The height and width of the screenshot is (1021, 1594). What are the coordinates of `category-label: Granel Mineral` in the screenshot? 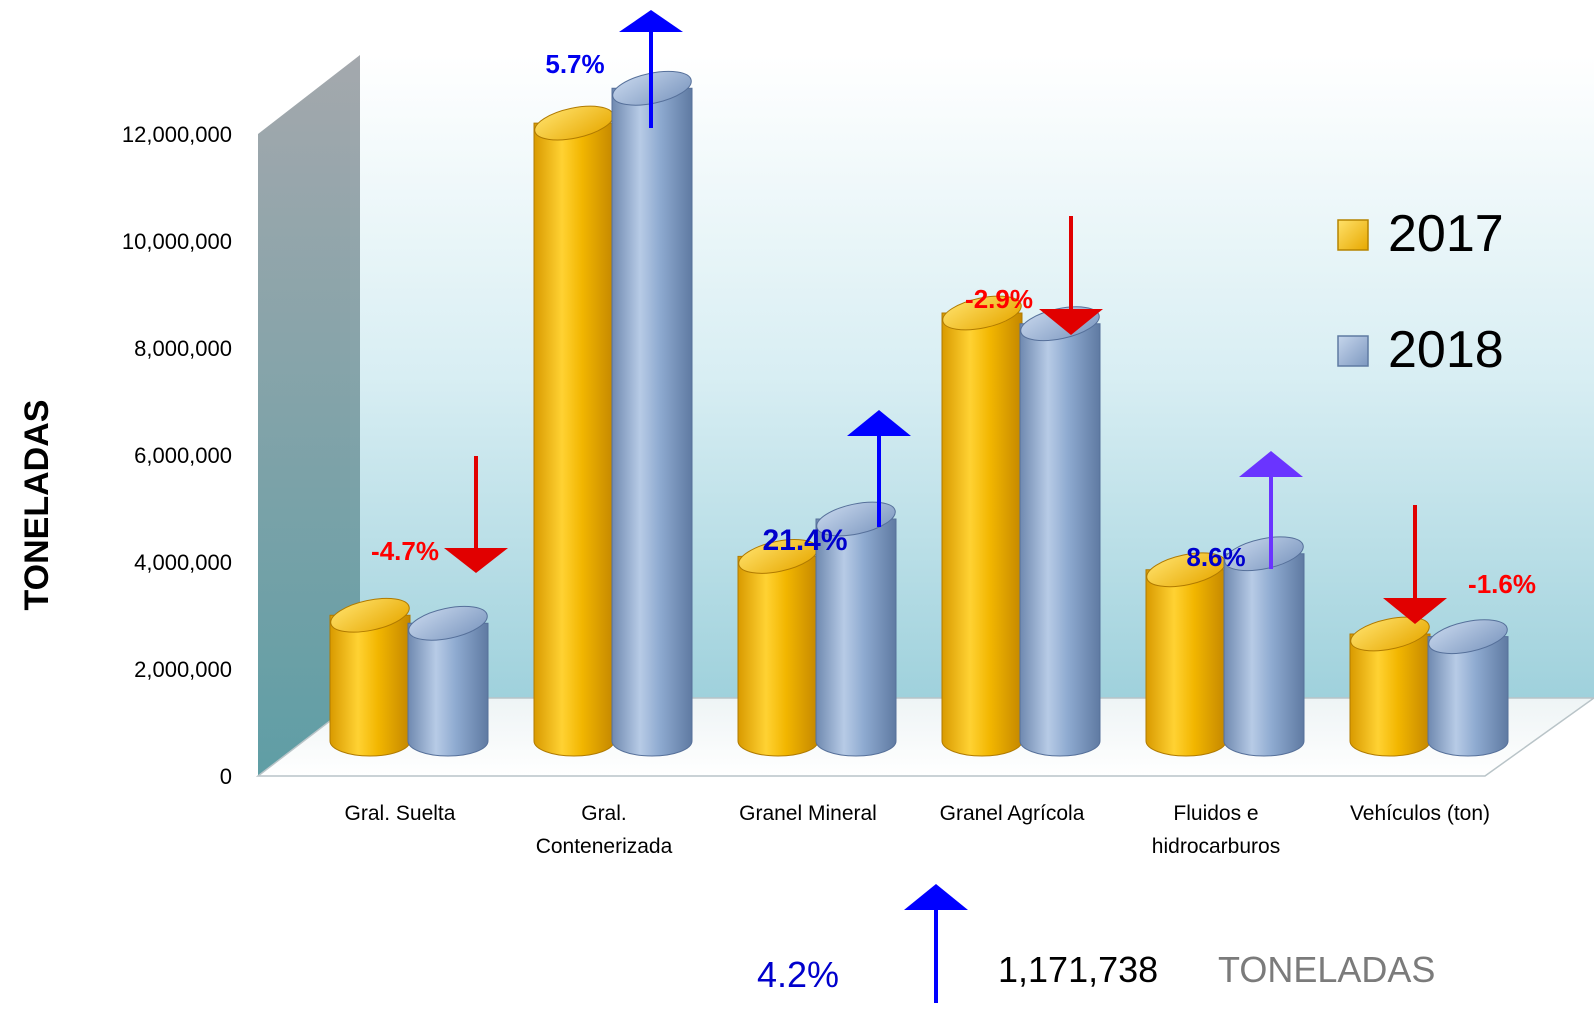 It's located at (808, 813).